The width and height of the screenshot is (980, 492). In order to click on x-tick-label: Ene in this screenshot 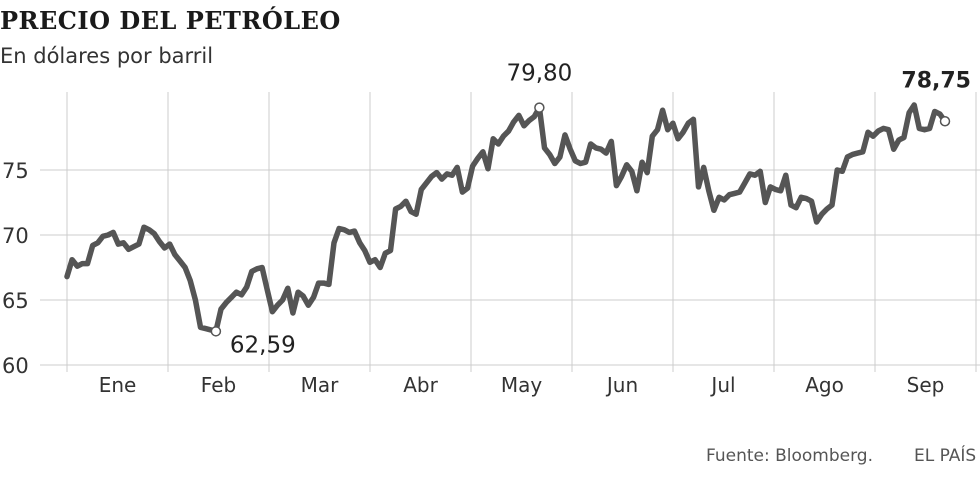, I will do `click(118, 385)`.